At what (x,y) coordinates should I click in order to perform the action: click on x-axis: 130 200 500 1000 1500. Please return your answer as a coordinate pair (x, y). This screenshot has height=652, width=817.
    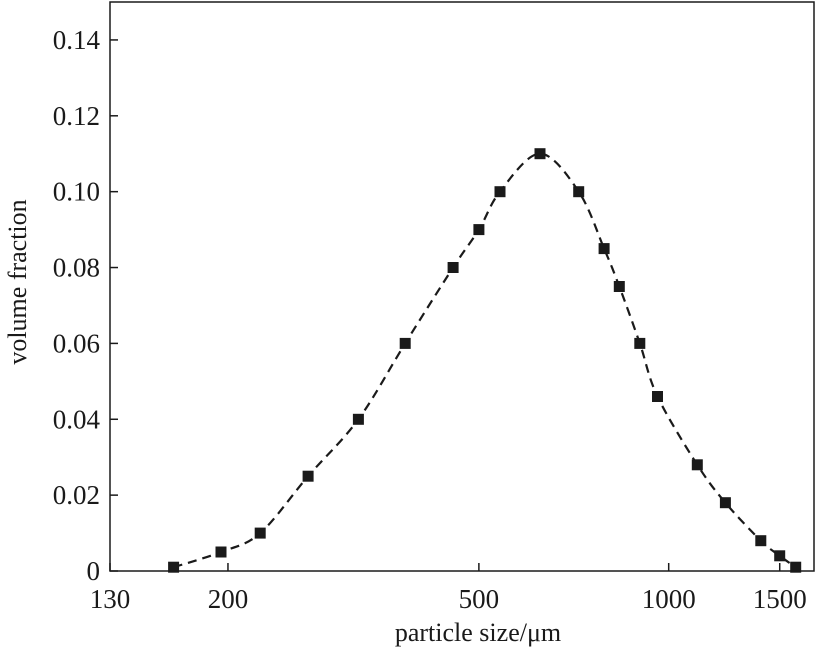
    Looking at the image, I should click on (448, 588).